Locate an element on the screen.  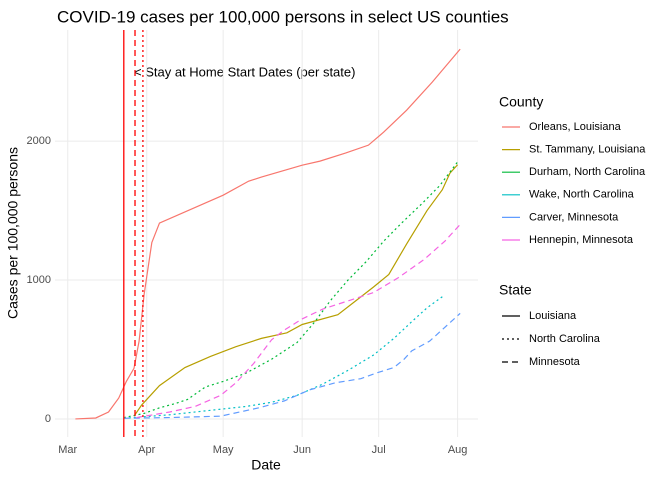
x-tick-label: Mar is located at coordinates (67, 450).